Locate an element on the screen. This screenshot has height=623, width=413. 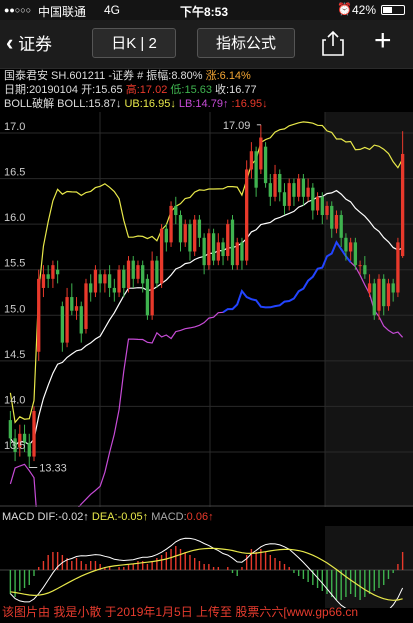
close-label: 收: is located at coordinates (222, 90).